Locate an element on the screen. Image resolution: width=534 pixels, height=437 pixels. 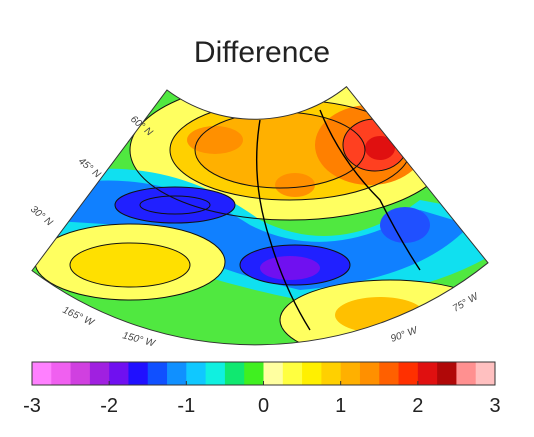
lon-label: 75° W is located at coordinates (466, 303).